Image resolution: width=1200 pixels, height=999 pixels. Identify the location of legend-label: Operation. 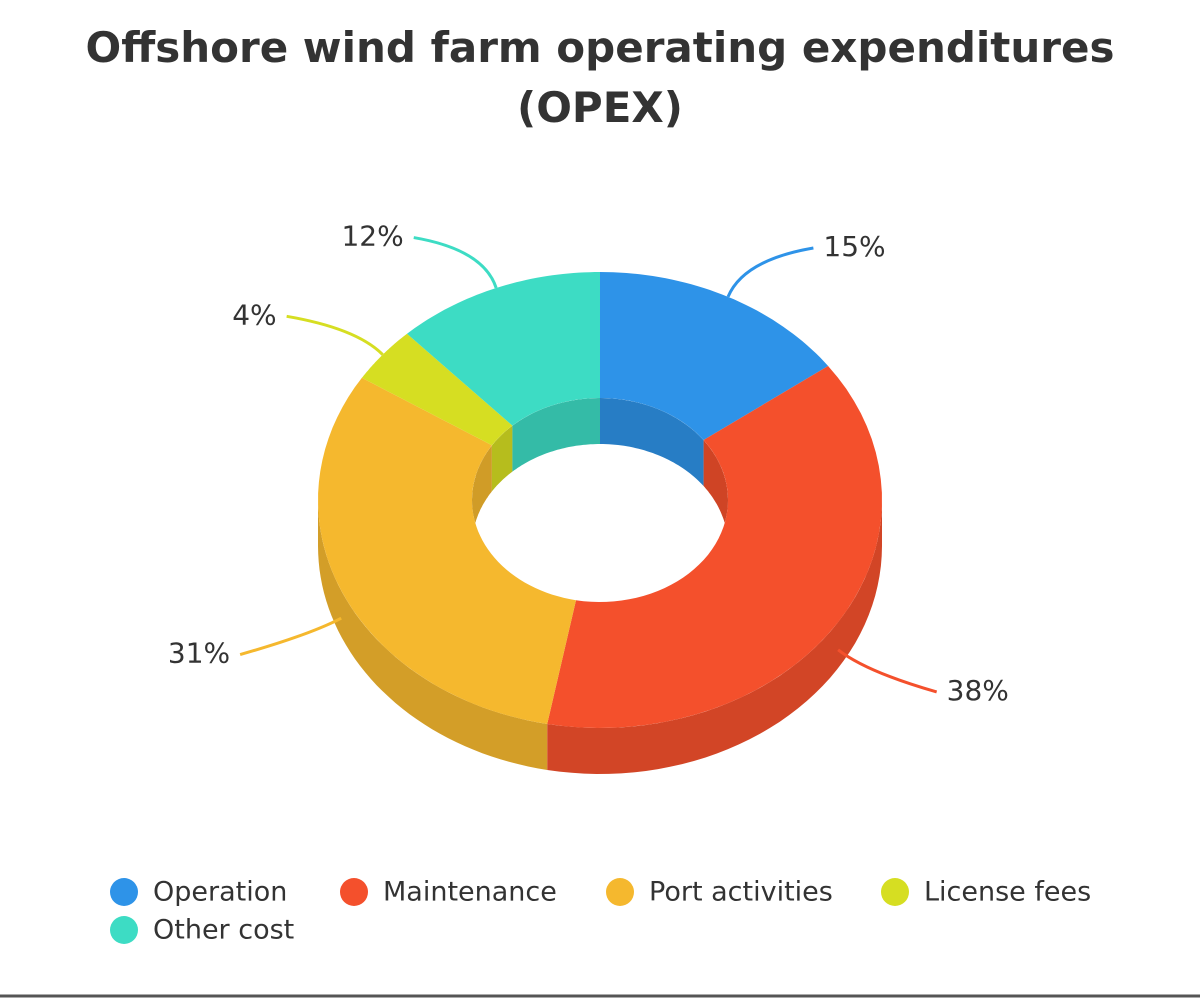
(220, 892).